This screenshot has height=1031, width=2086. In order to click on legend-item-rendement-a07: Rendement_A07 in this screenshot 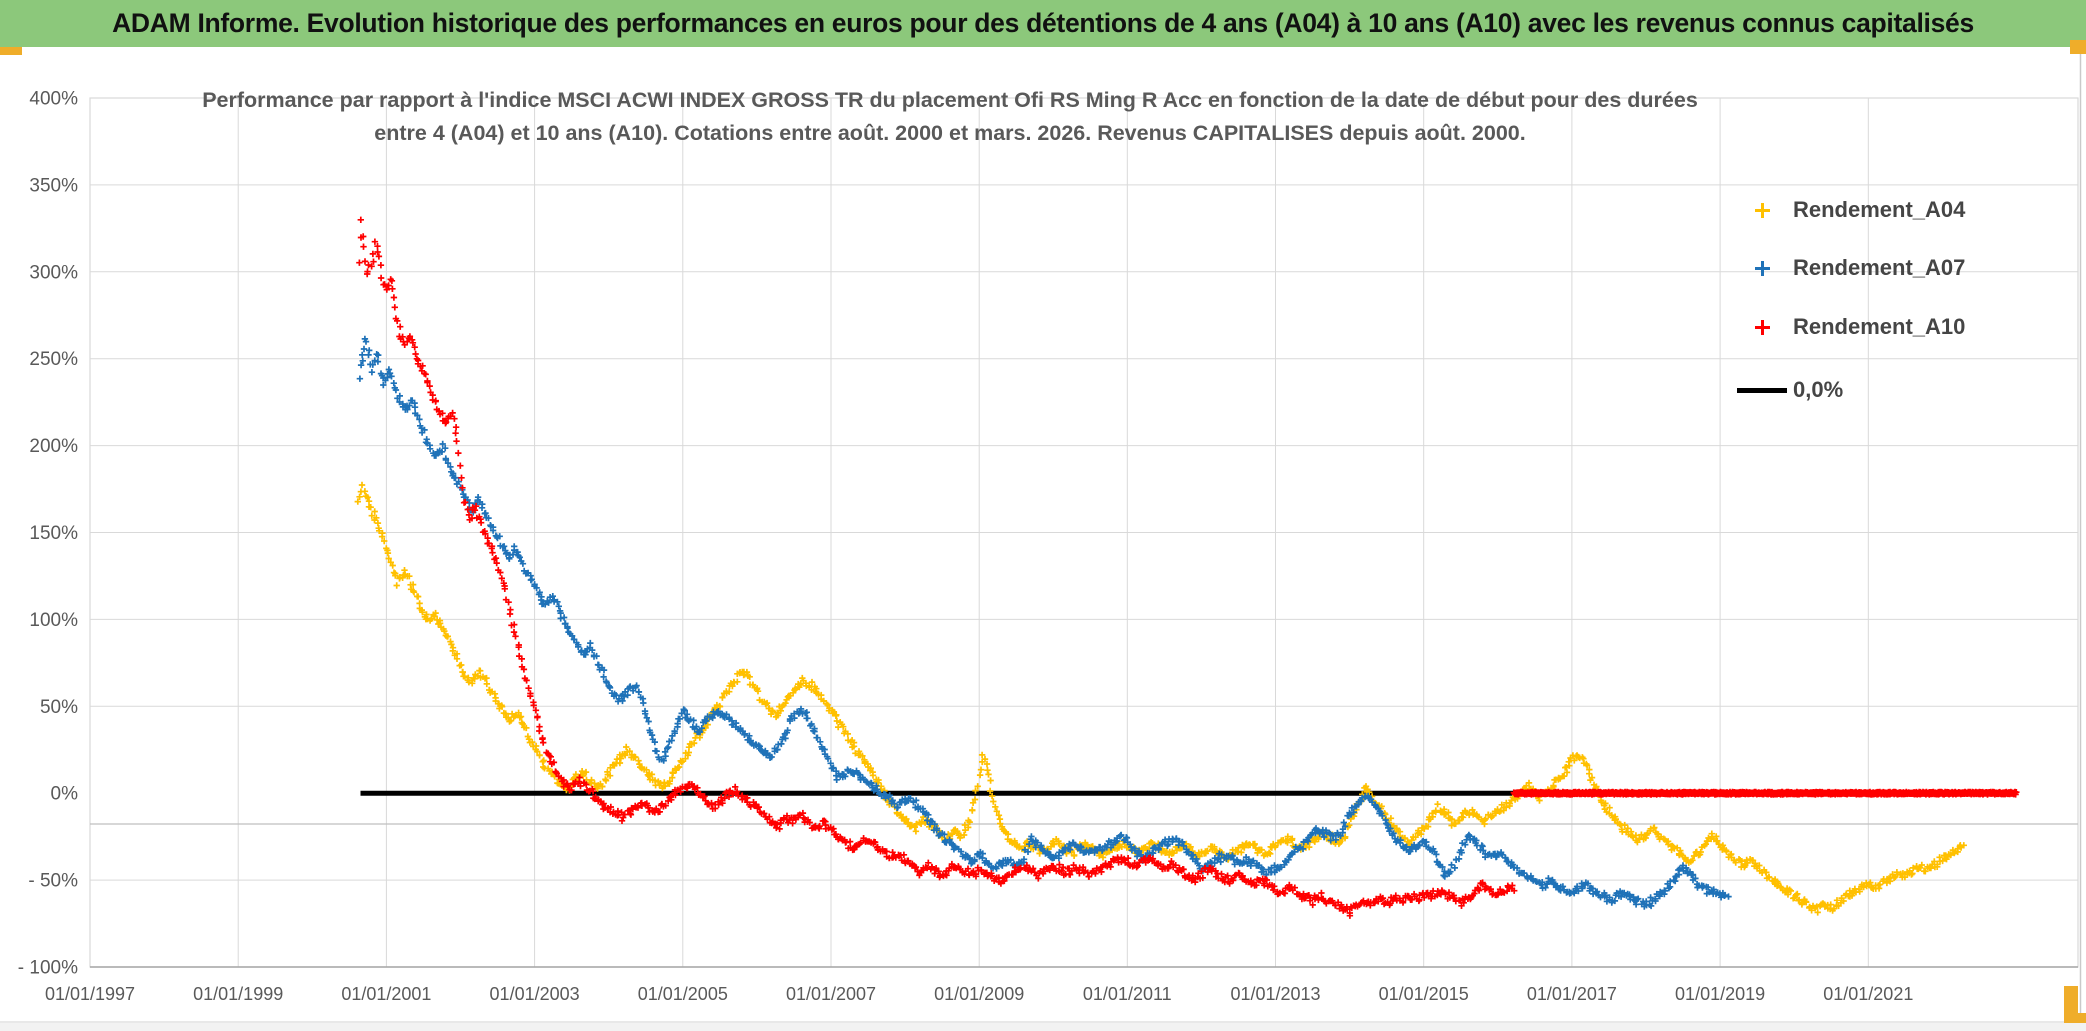, I will do `click(1851, 268)`.